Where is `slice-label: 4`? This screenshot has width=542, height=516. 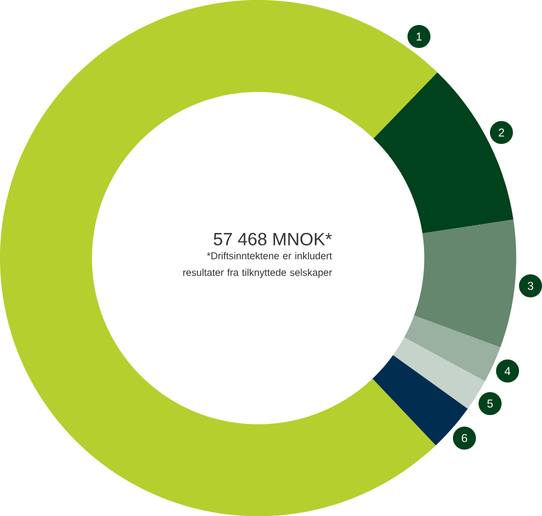
slice-label: 4 is located at coordinates (507, 371).